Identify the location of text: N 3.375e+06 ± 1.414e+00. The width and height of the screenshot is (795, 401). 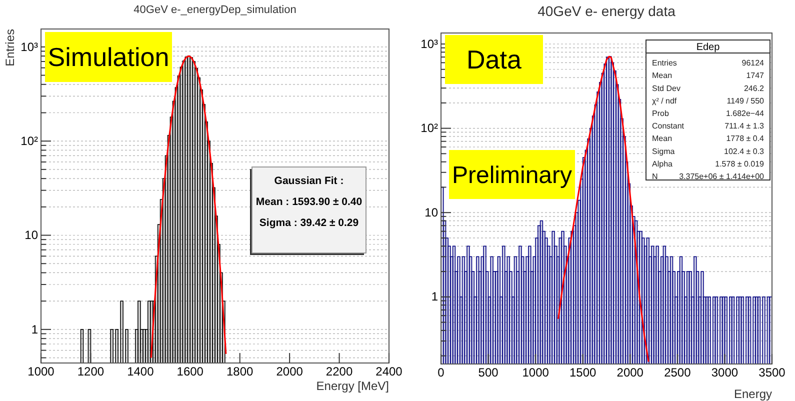
(708, 176).